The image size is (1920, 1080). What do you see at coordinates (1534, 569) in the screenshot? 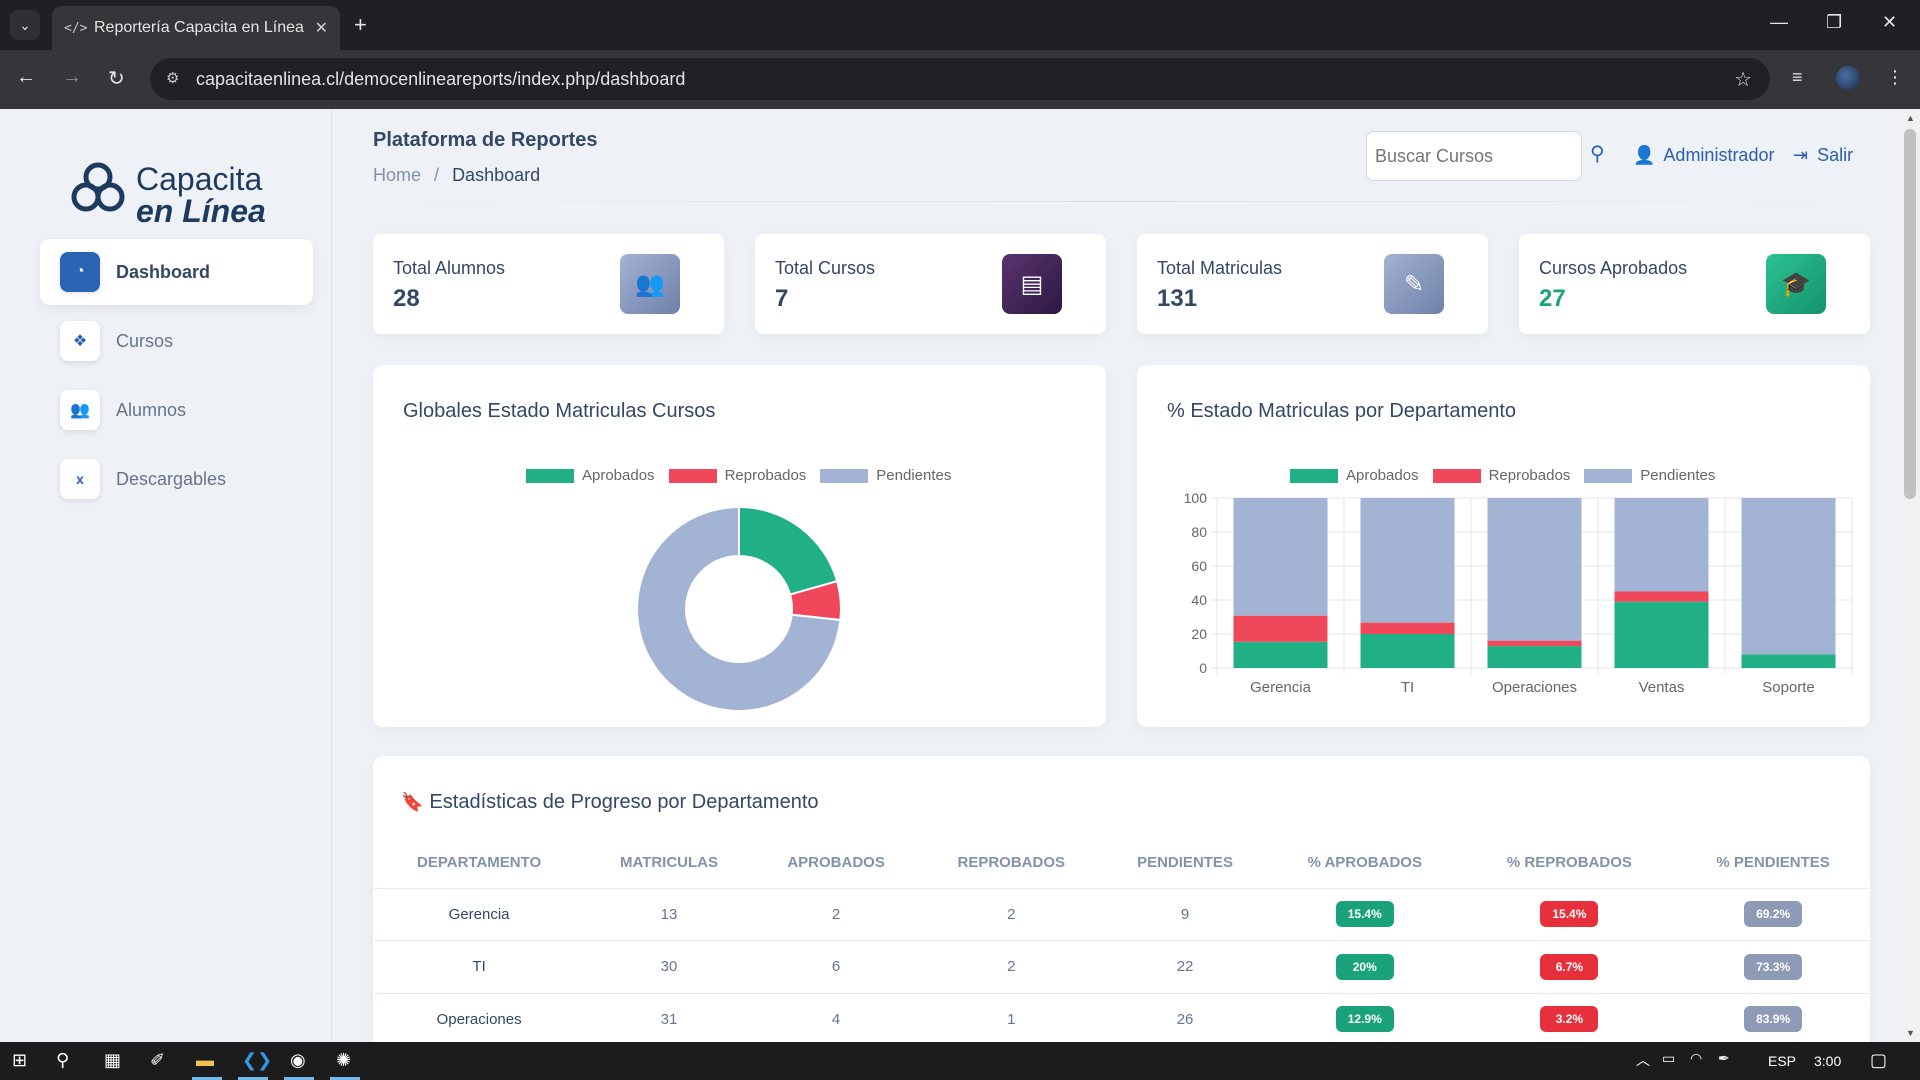
I see `bar-pendientes-operaciones` at bounding box center [1534, 569].